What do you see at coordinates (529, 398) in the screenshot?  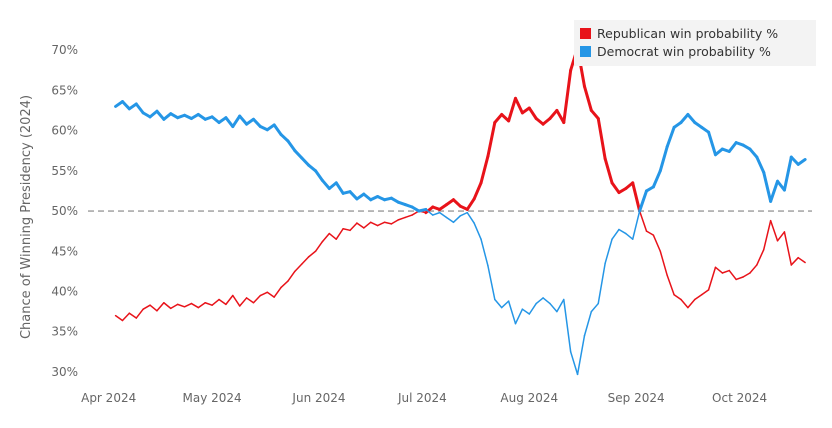 I see `x-tick-label: Aug 2024` at bounding box center [529, 398].